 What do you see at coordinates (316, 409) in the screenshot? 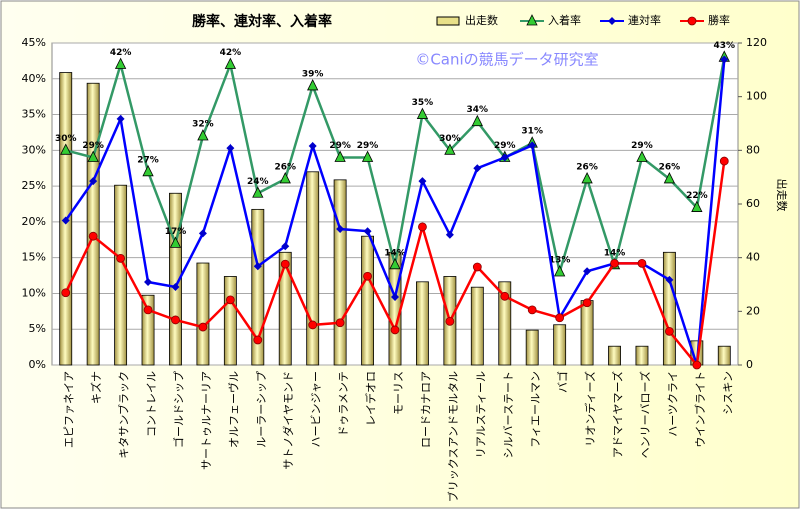
I see `x-tick-label: ハービンジャー` at bounding box center [316, 409].